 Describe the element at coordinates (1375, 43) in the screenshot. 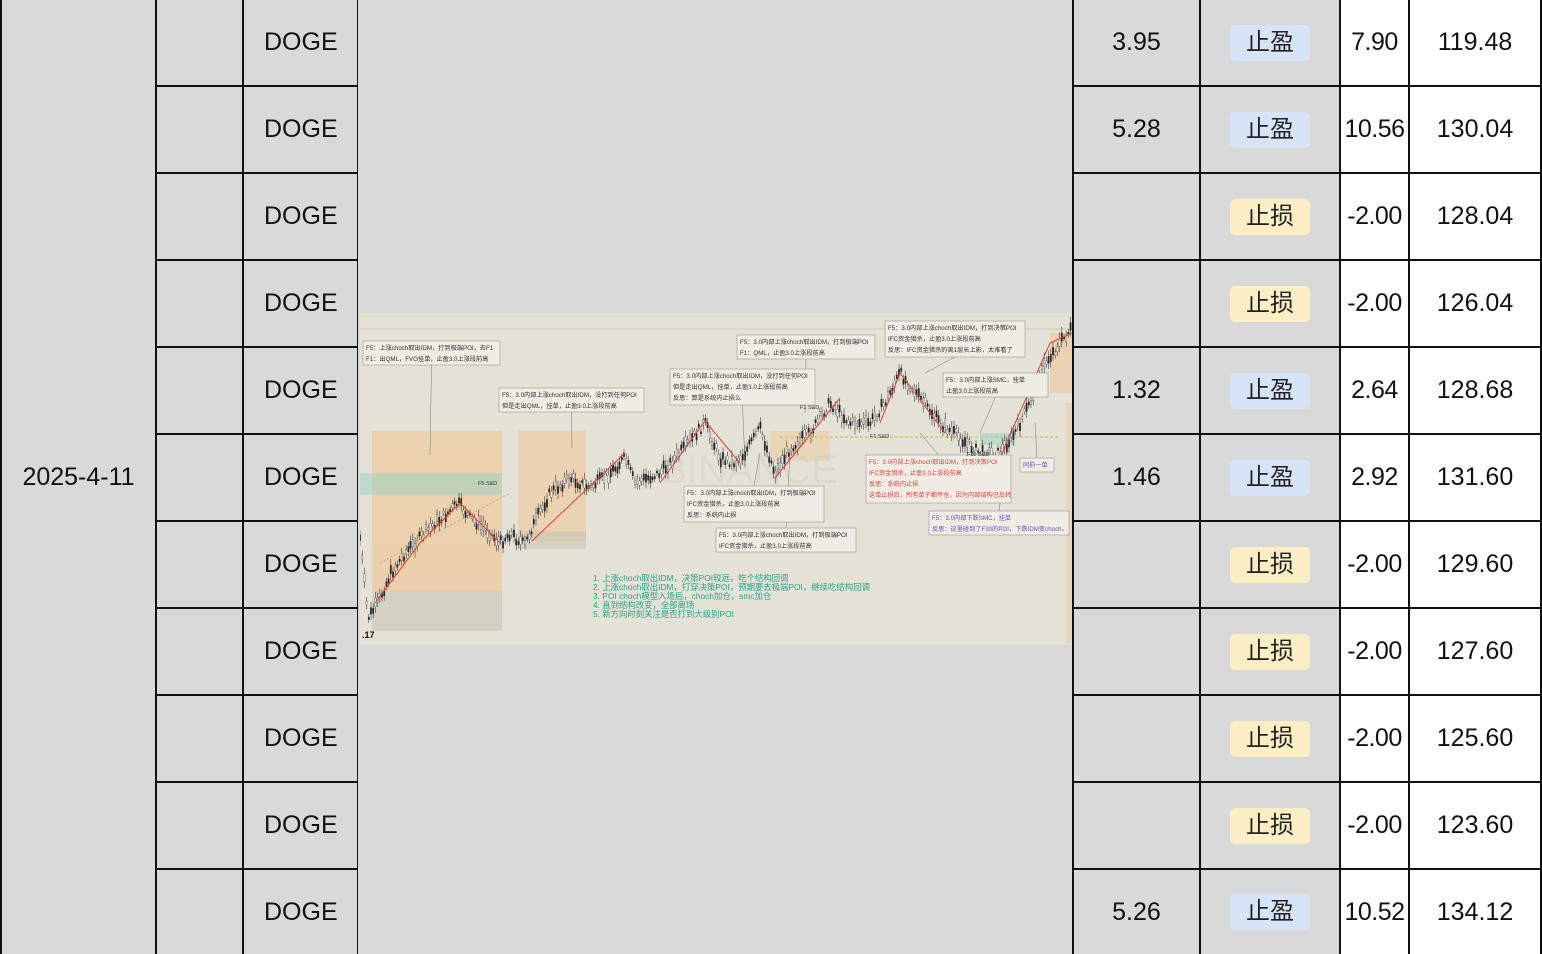

I see `r-multiple-cell: 7.90` at that location.